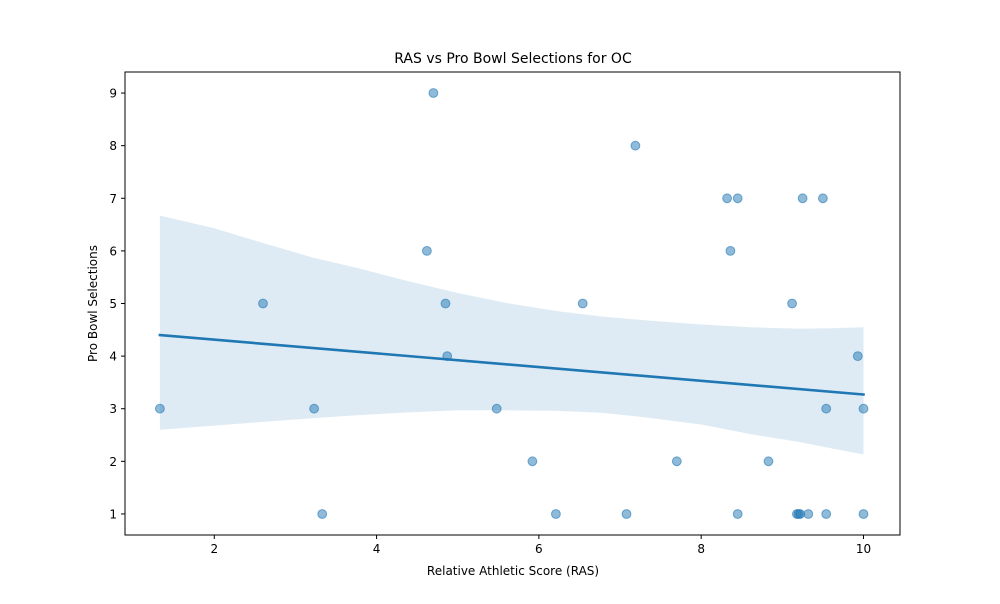 The image size is (1000, 604). What do you see at coordinates (113, 514) in the screenshot?
I see `y-tick-label: 1` at bounding box center [113, 514].